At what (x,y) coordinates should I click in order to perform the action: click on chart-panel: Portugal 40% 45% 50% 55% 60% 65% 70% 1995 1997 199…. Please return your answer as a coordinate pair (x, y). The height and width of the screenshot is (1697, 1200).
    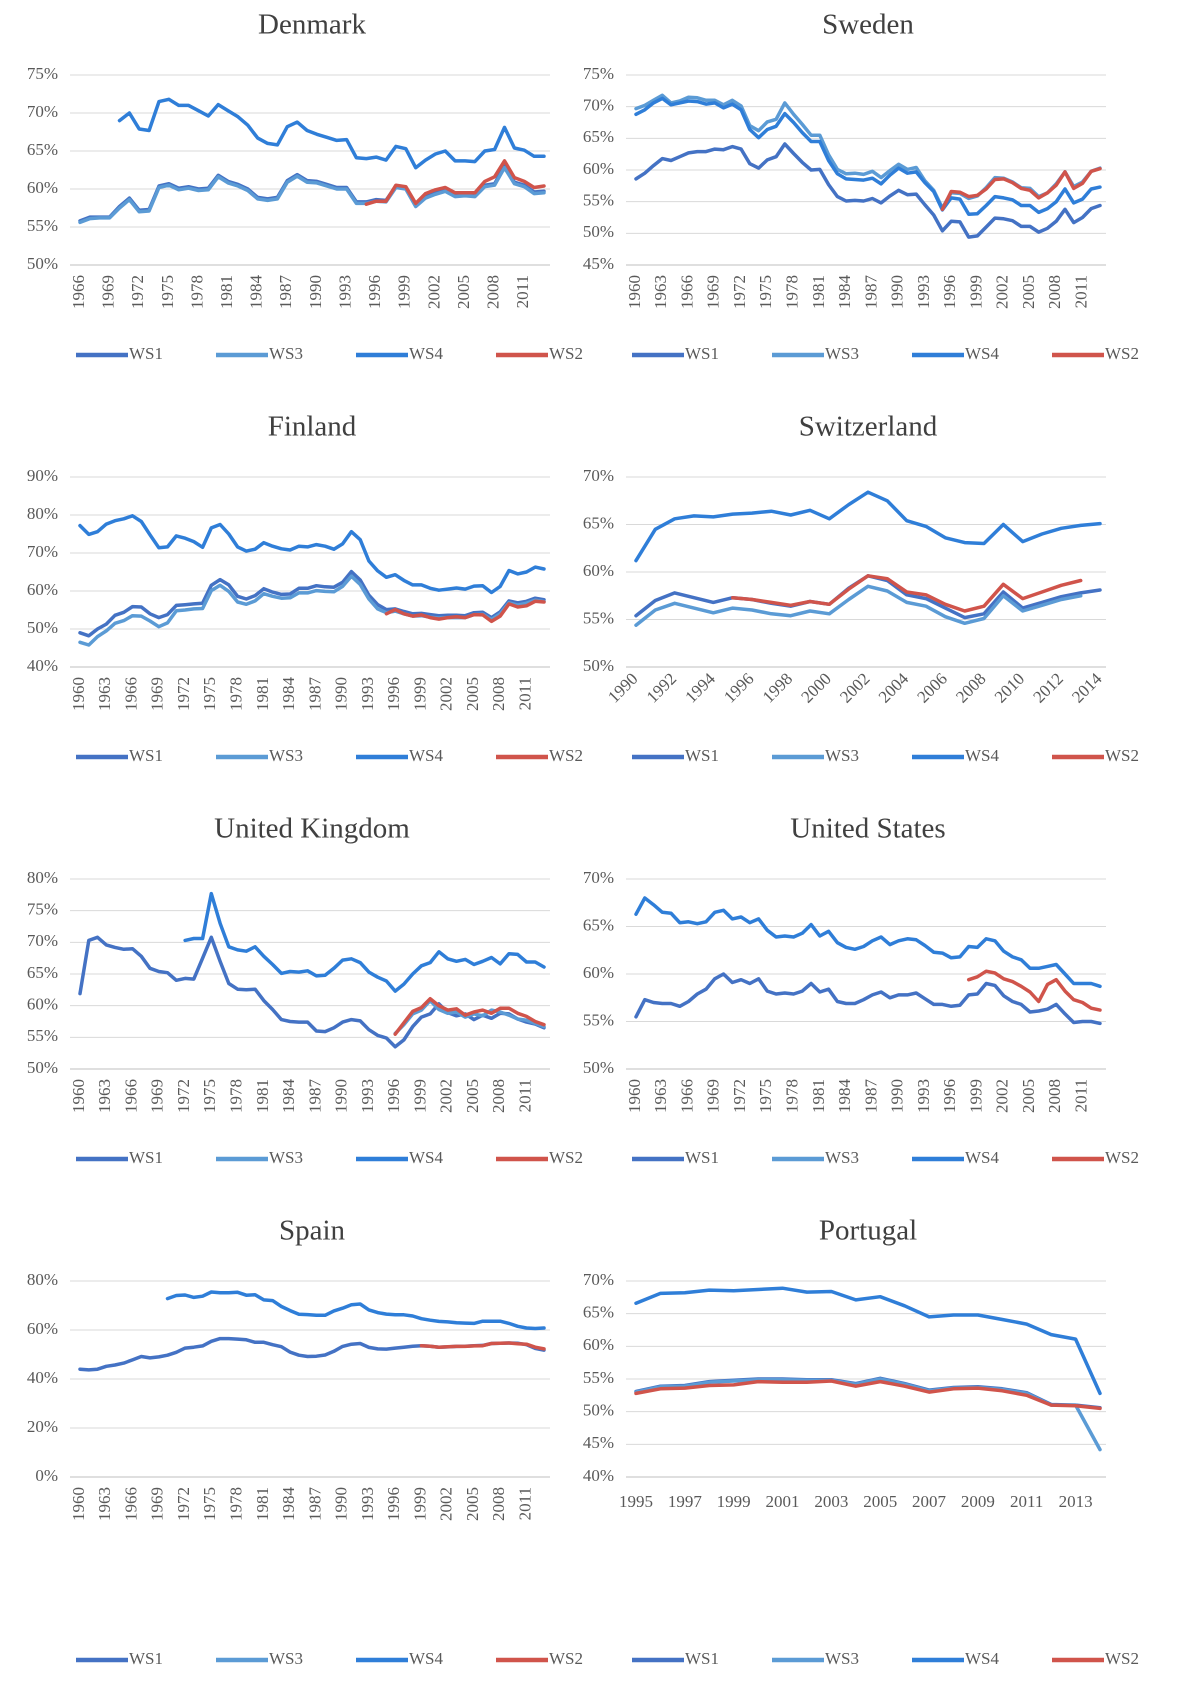
    Looking at the image, I should click on (861, 1441).